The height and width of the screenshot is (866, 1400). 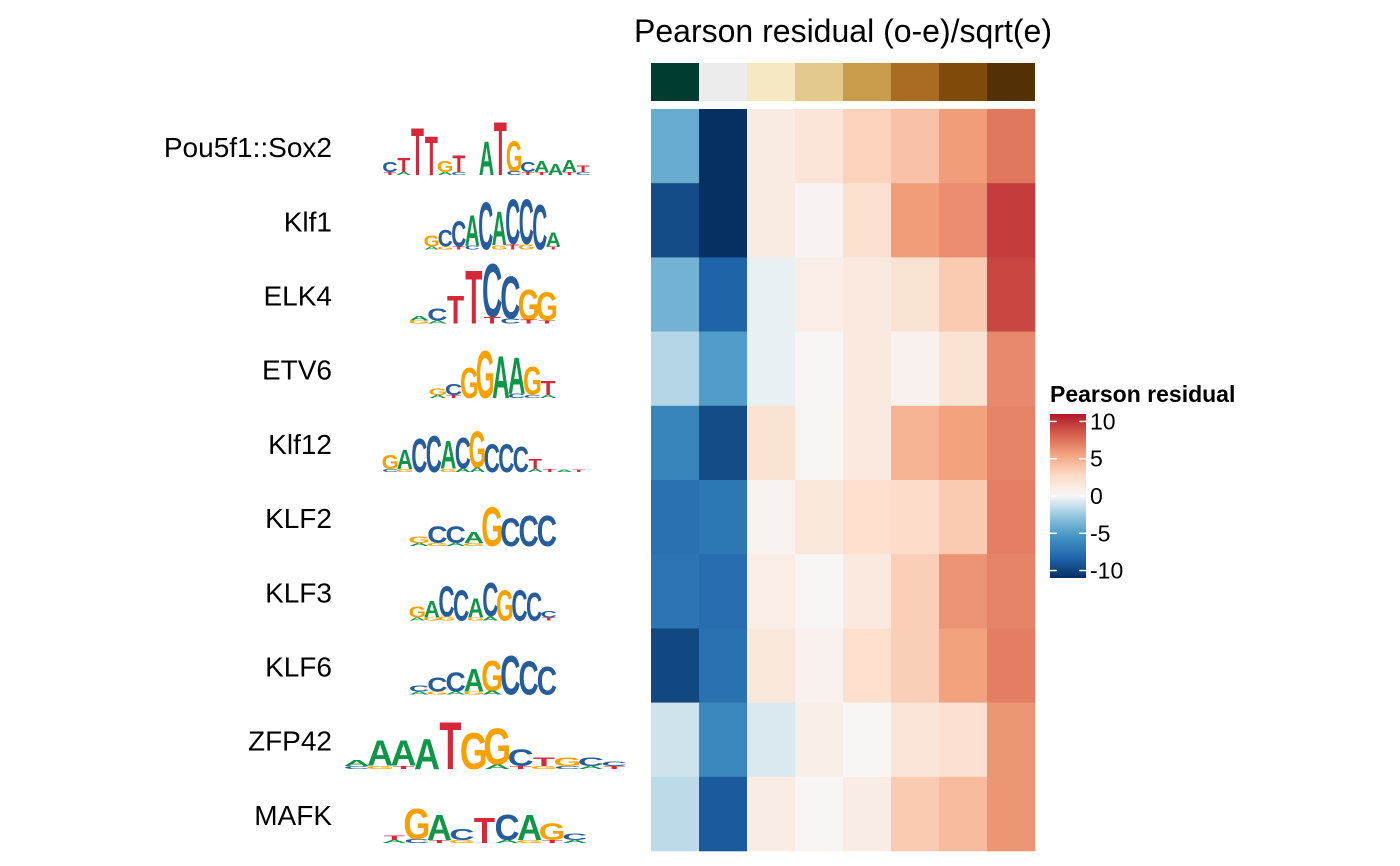 I want to click on row-label: KLF2, so click(x=298, y=518).